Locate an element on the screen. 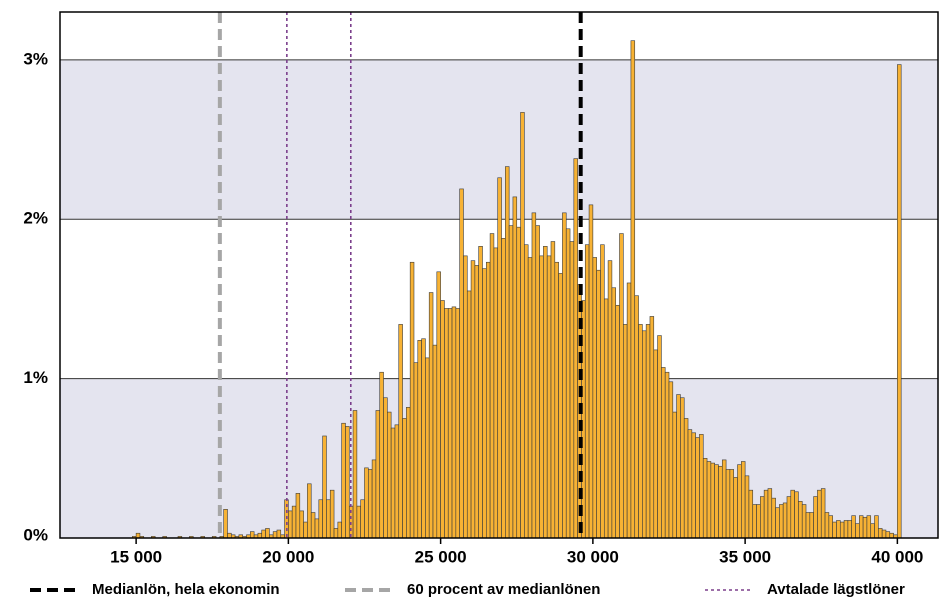  x-tick-label: 20 000 is located at coordinates (288, 556).